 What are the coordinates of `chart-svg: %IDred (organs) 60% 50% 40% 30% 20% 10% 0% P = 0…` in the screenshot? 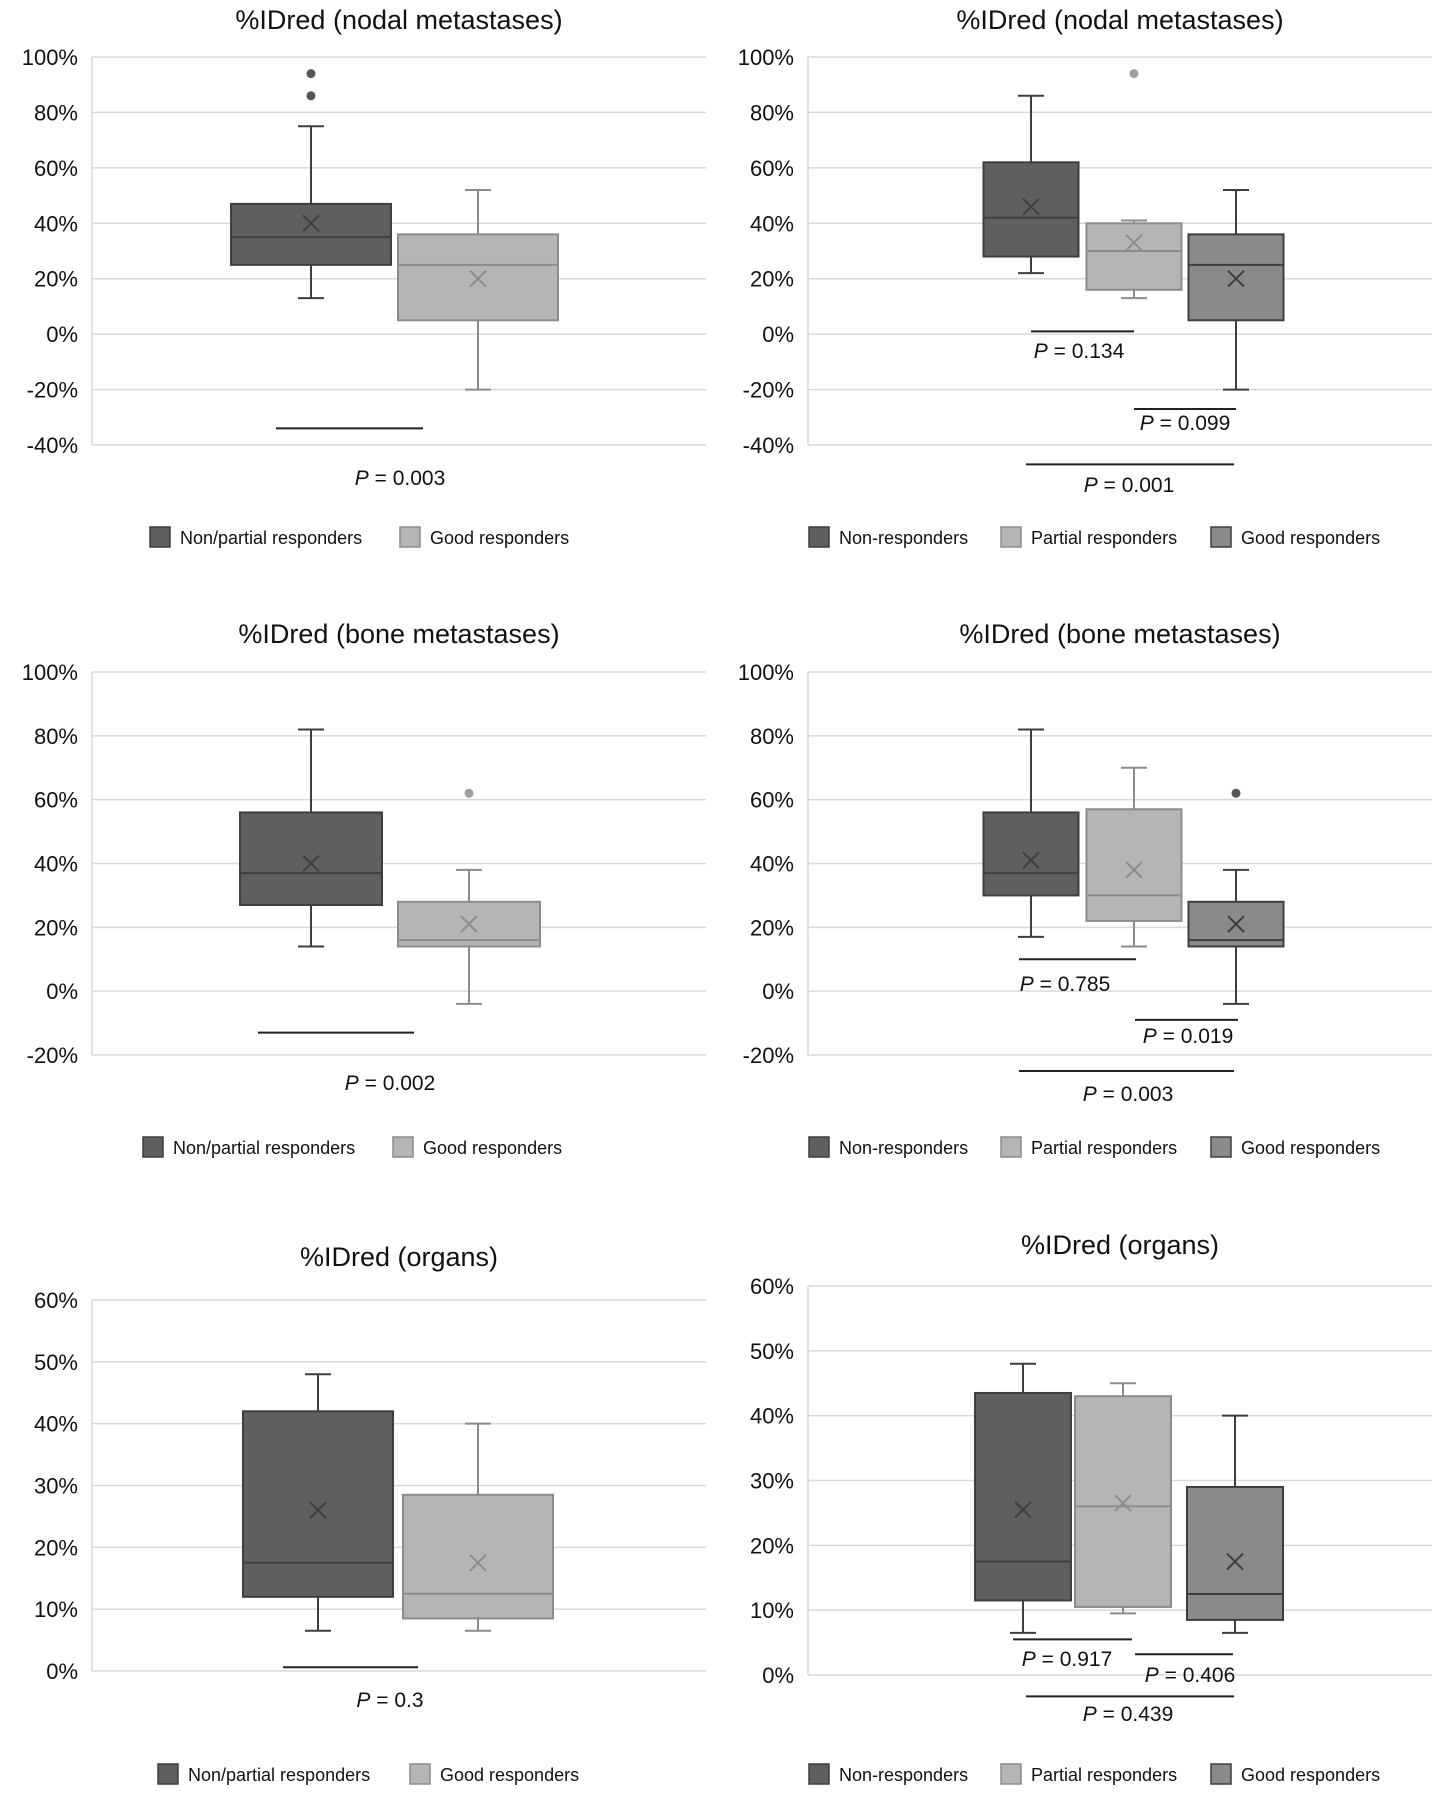 It's located at (1091, 1507).